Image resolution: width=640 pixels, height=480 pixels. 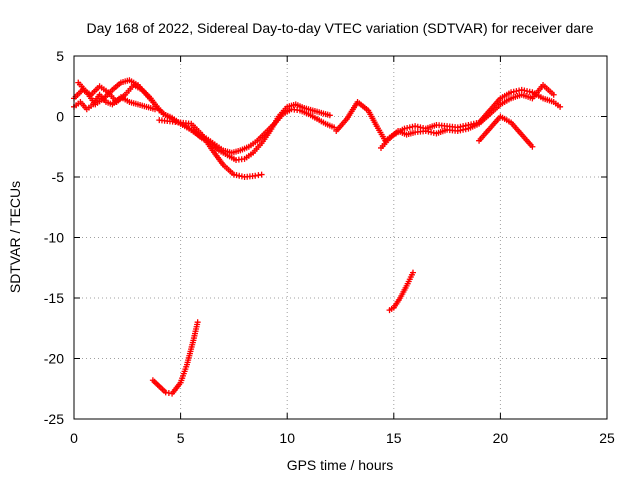 What do you see at coordinates (607, 438) in the screenshot?
I see `x-tick-label: 25` at bounding box center [607, 438].